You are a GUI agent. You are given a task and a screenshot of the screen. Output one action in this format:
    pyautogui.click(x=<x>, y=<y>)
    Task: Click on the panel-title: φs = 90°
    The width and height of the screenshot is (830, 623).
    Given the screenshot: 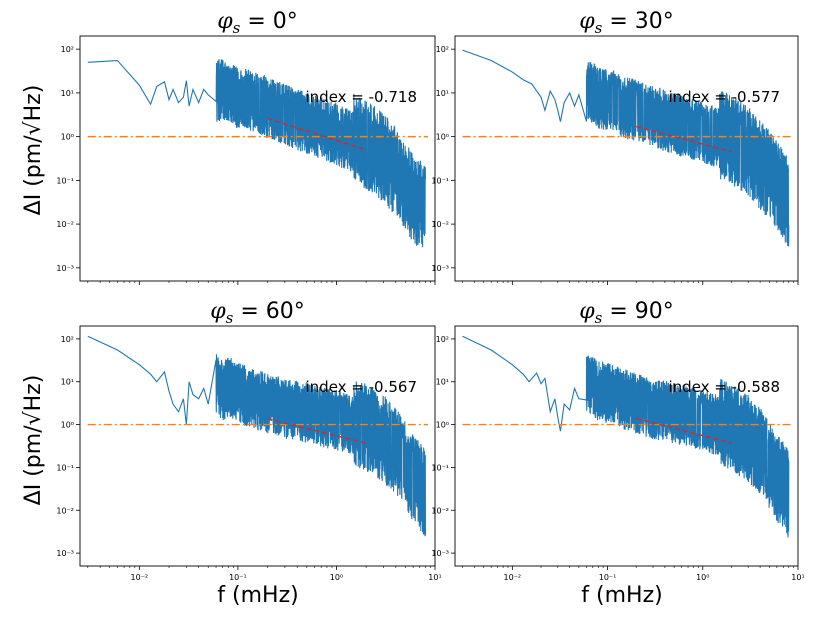 What is the action you would take?
    pyautogui.click(x=626, y=313)
    